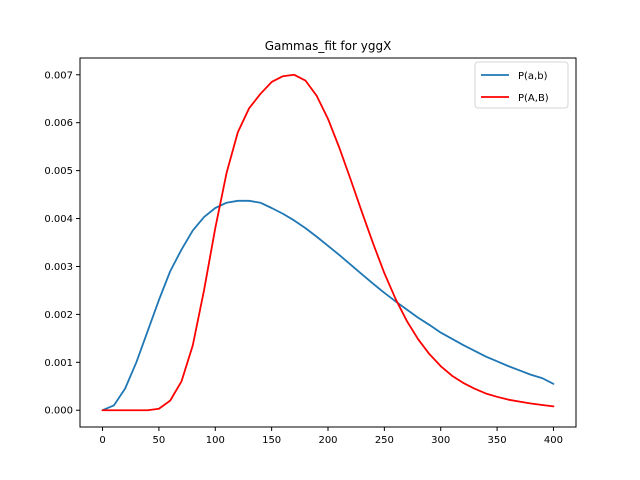 This screenshot has width=640, height=480. I want to click on y-tick-label: 0.000, so click(58, 411).